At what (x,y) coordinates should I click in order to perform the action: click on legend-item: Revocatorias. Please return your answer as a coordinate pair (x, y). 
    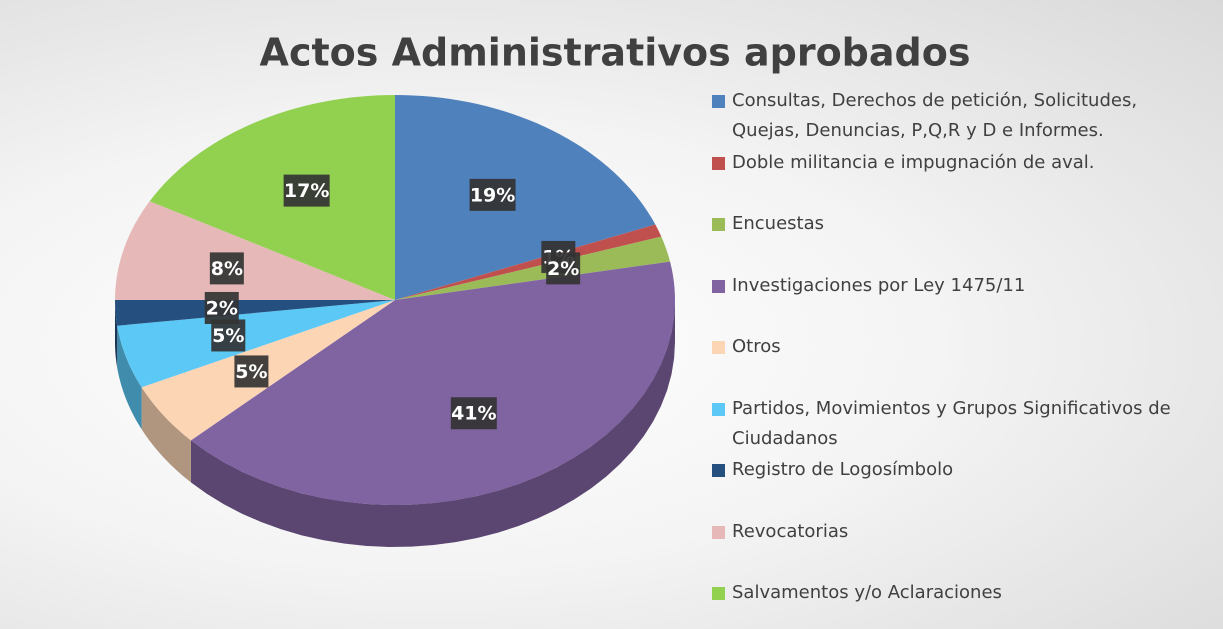
    Looking at the image, I should click on (959, 532).